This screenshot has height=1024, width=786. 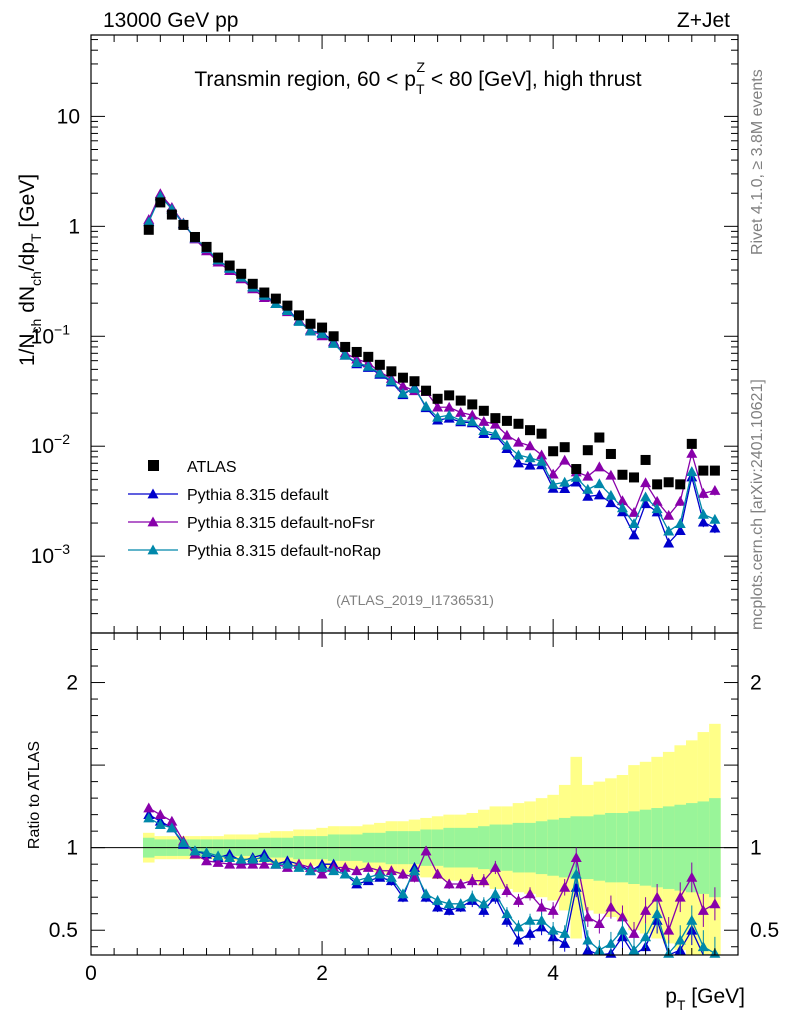 I want to click on legend-item: Pythia 8.315 default-noFsr, so click(x=251, y=523).